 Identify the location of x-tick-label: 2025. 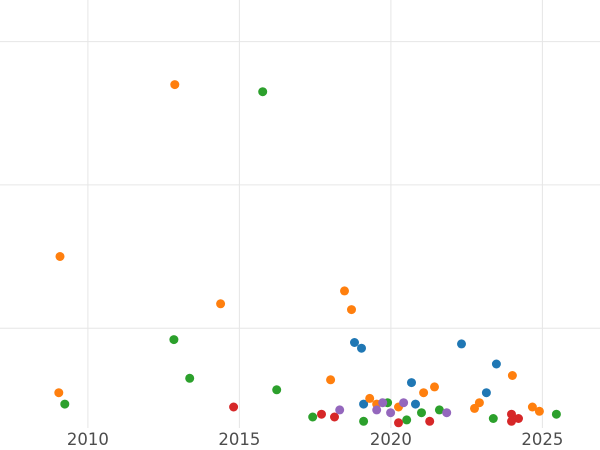
(542, 439).